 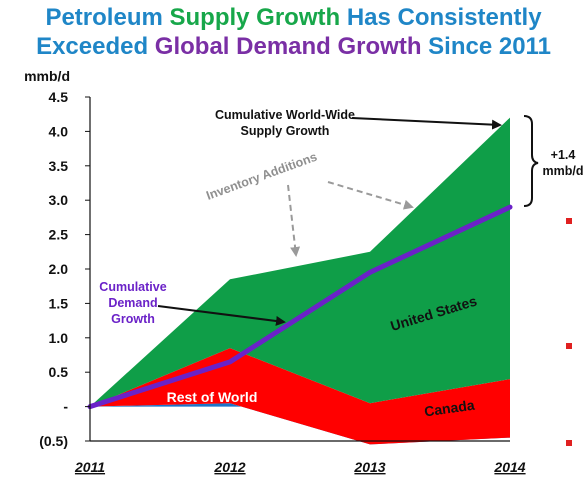 What do you see at coordinates (59, 269) in the screenshot?
I see `y-tick-label: 2.0` at bounding box center [59, 269].